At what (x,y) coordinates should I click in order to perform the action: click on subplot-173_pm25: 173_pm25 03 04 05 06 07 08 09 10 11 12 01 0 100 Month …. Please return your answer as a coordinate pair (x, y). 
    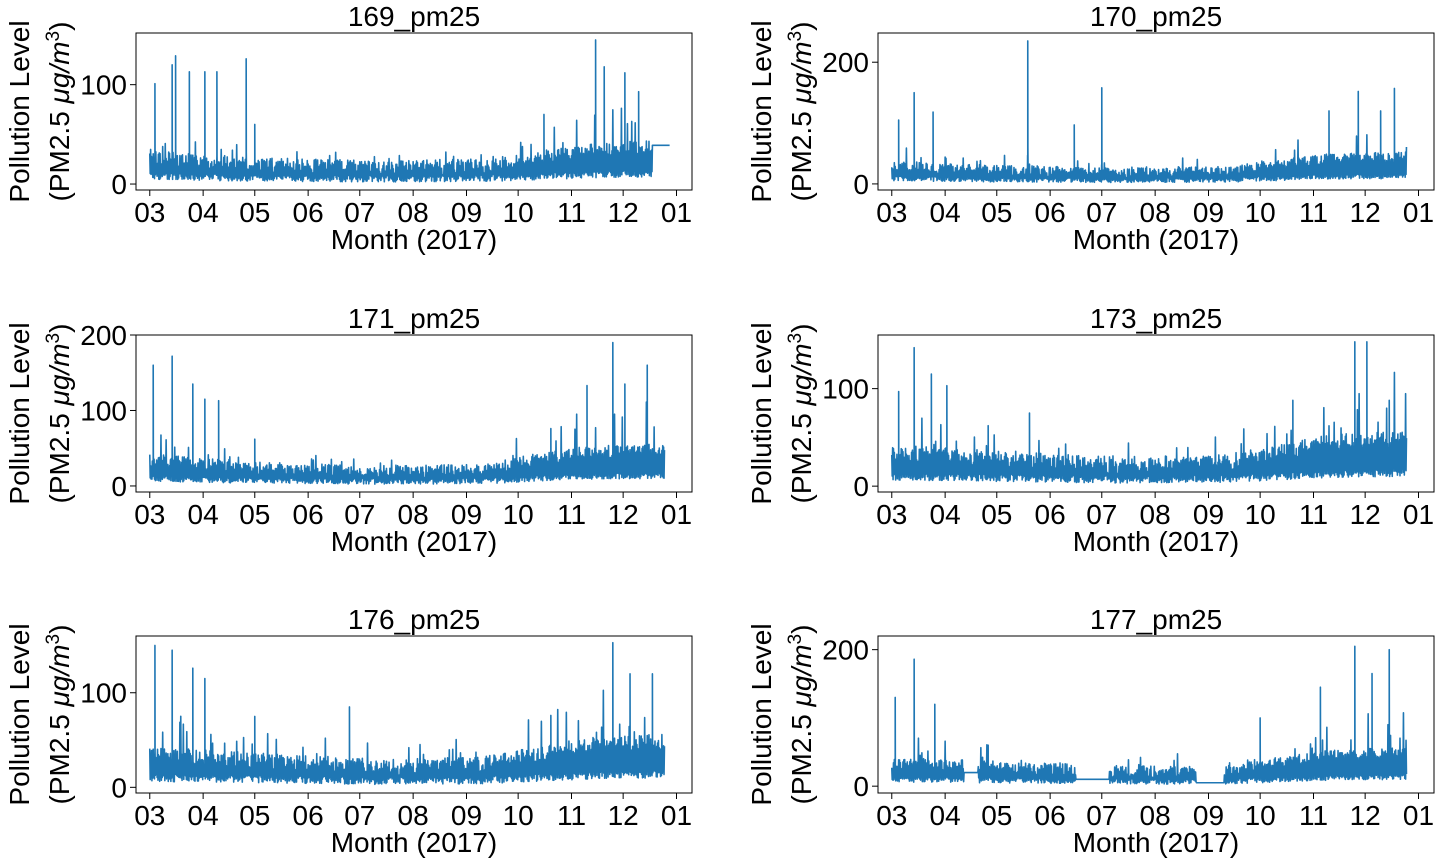
    Looking at the image, I should click on (1090, 430).